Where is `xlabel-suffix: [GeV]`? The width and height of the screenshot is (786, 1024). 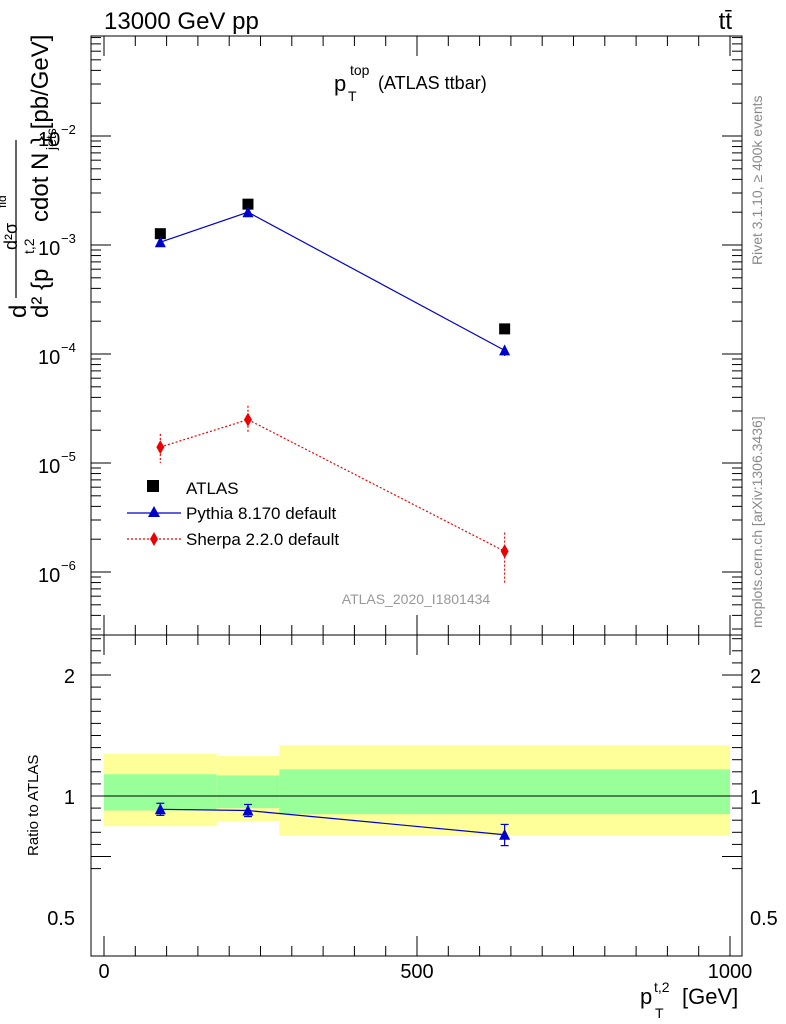
xlabel-suffix: [GeV] is located at coordinates (710, 996).